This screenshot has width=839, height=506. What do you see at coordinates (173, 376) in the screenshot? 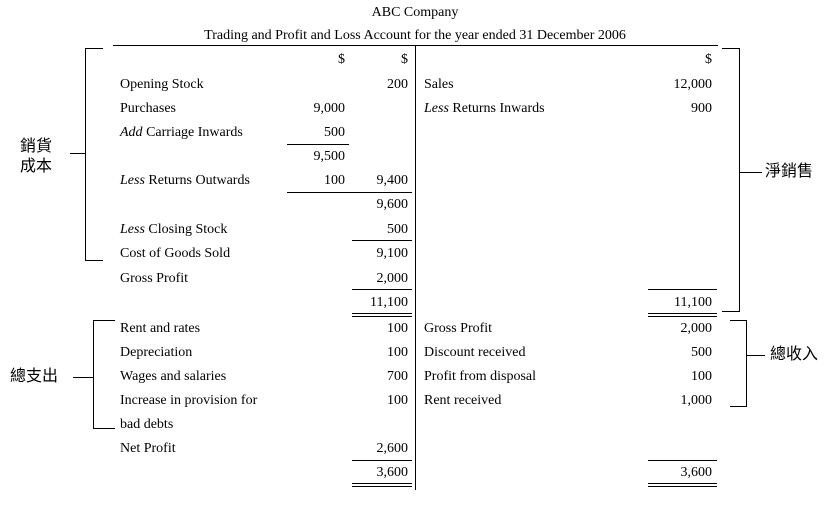
I see `row-label: Wages and salaries` at bounding box center [173, 376].